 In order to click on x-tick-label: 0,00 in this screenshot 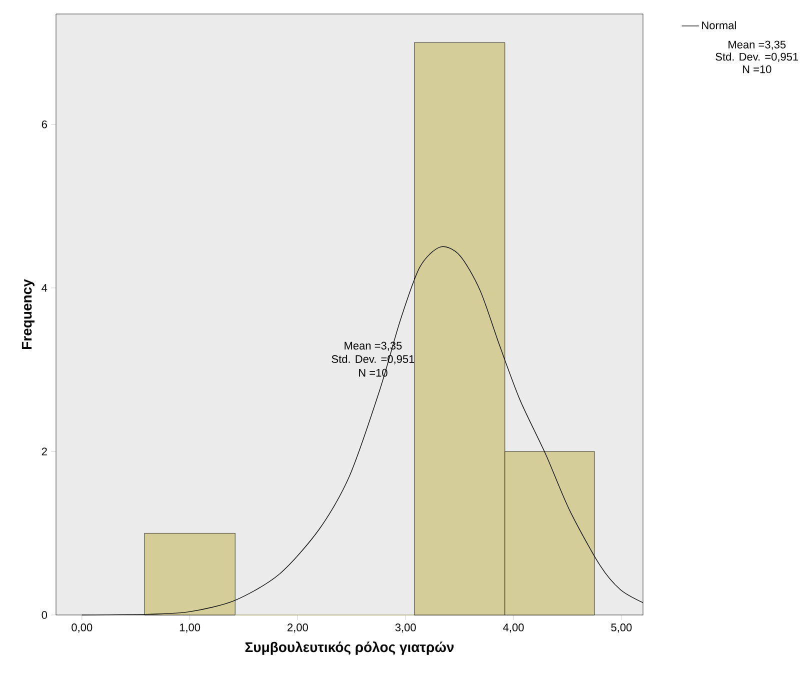, I will do `click(82, 628)`.